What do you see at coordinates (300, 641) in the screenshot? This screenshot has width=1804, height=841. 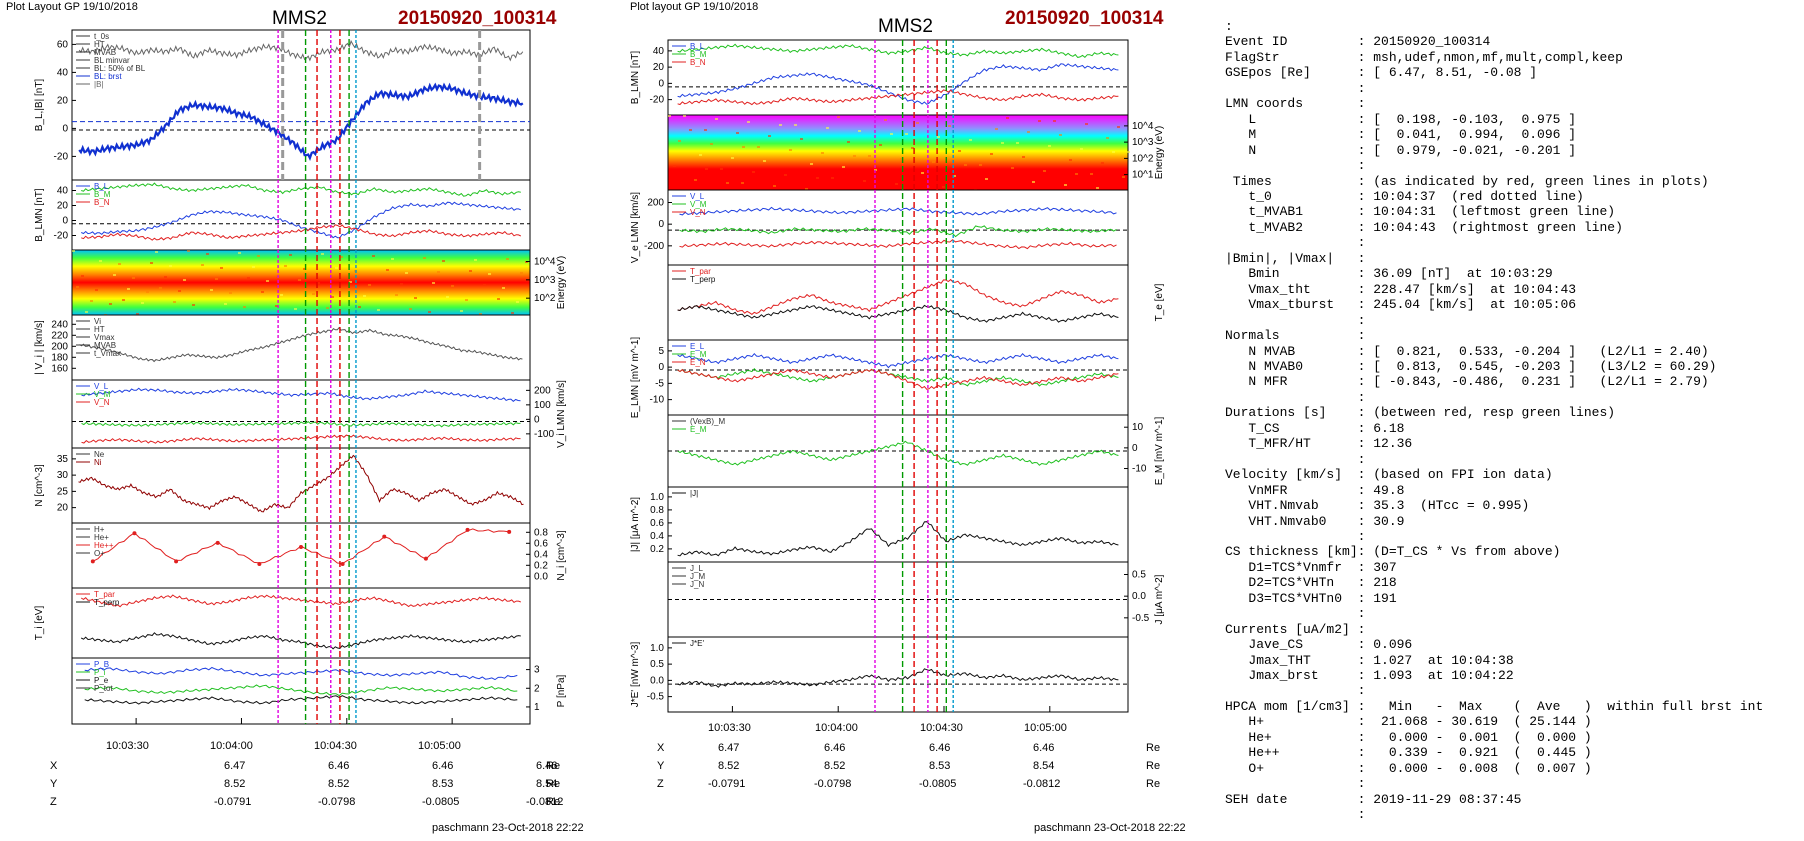 I see `series-line-tperp` at bounding box center [300, 641].